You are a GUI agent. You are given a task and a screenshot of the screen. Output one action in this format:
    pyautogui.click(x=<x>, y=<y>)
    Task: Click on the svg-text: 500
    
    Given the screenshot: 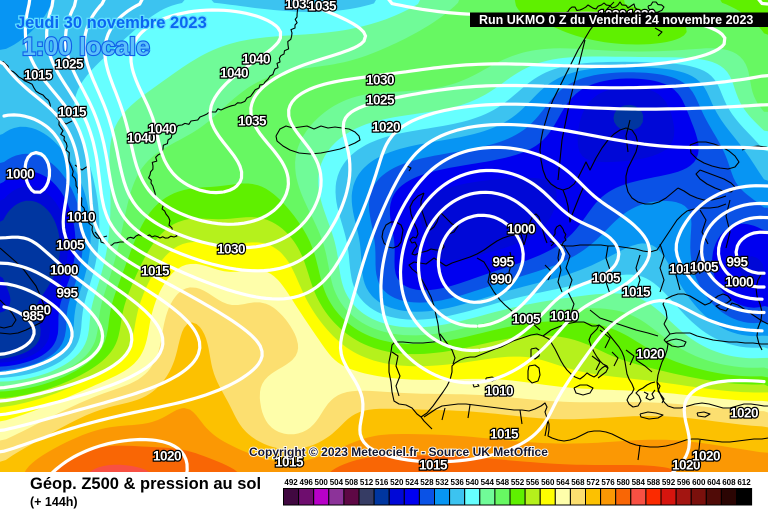 What is the action you would take?
    pyautogui.click(x=322, y=482)
    